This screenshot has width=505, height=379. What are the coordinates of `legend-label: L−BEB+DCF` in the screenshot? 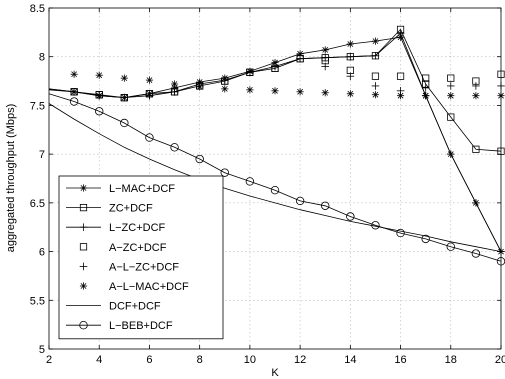 It's located at (141, 326).